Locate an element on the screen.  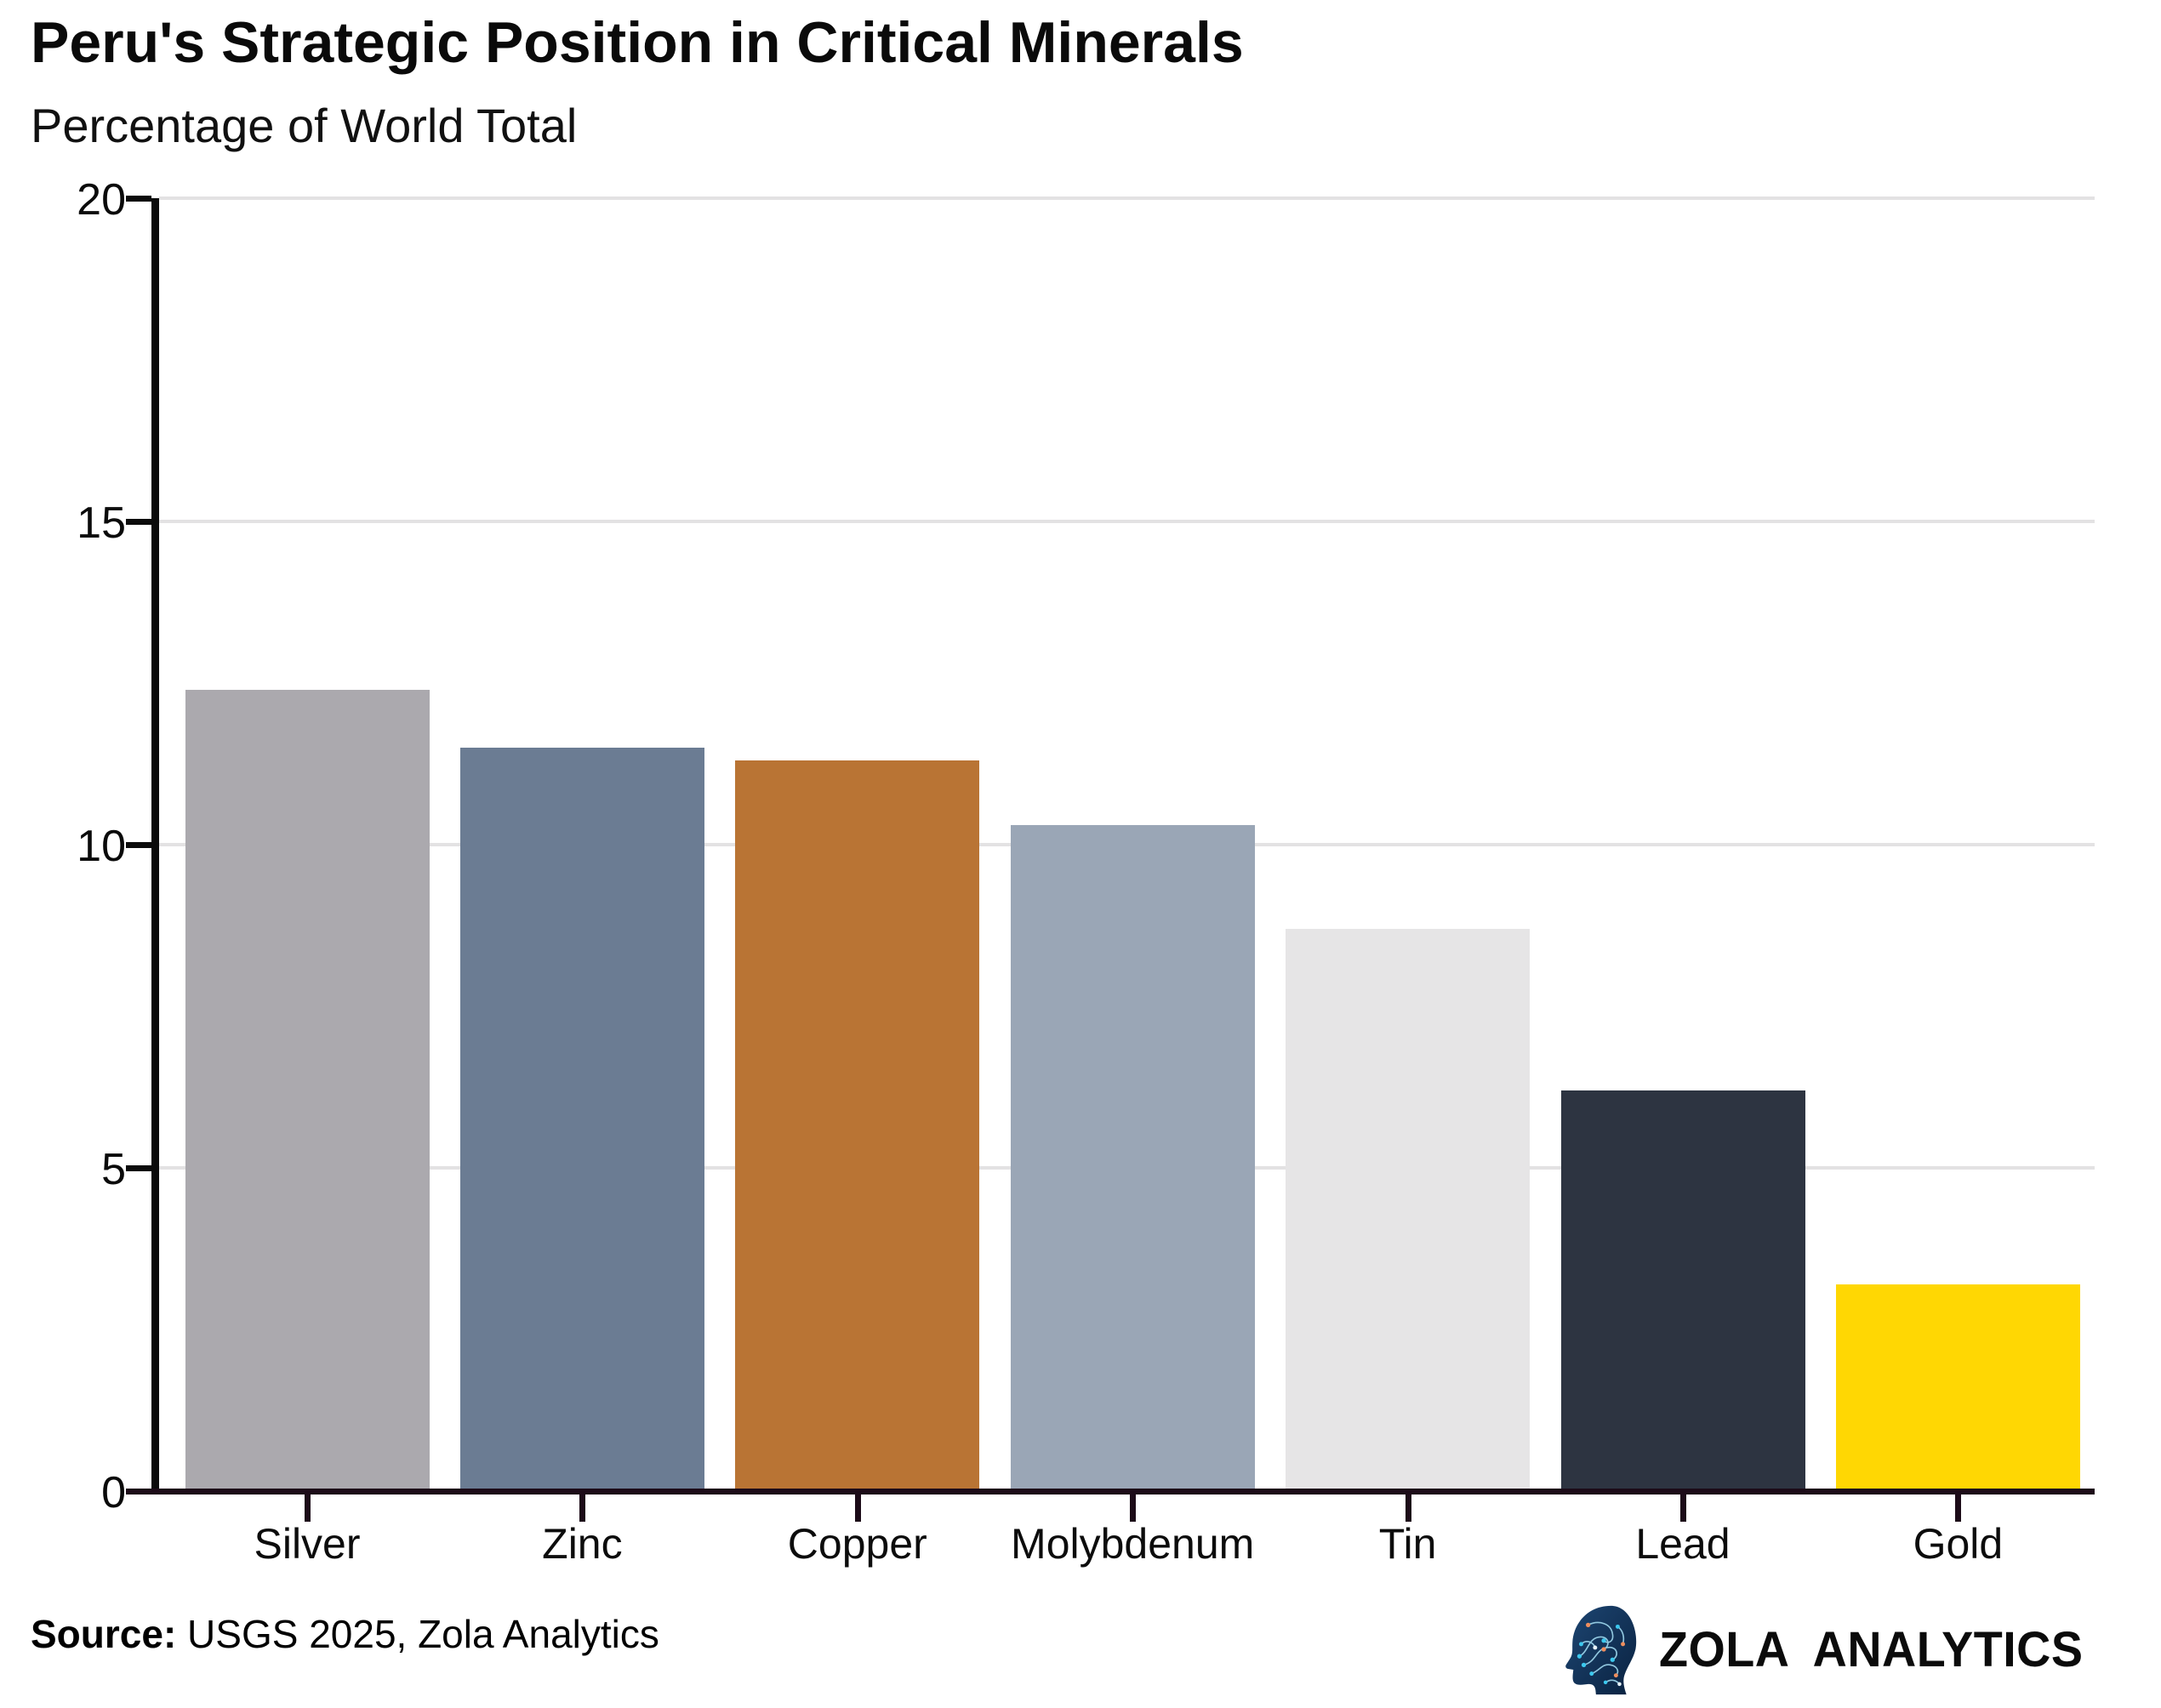
category-label-lead: Lead is located at coordinates (1683, 1544).